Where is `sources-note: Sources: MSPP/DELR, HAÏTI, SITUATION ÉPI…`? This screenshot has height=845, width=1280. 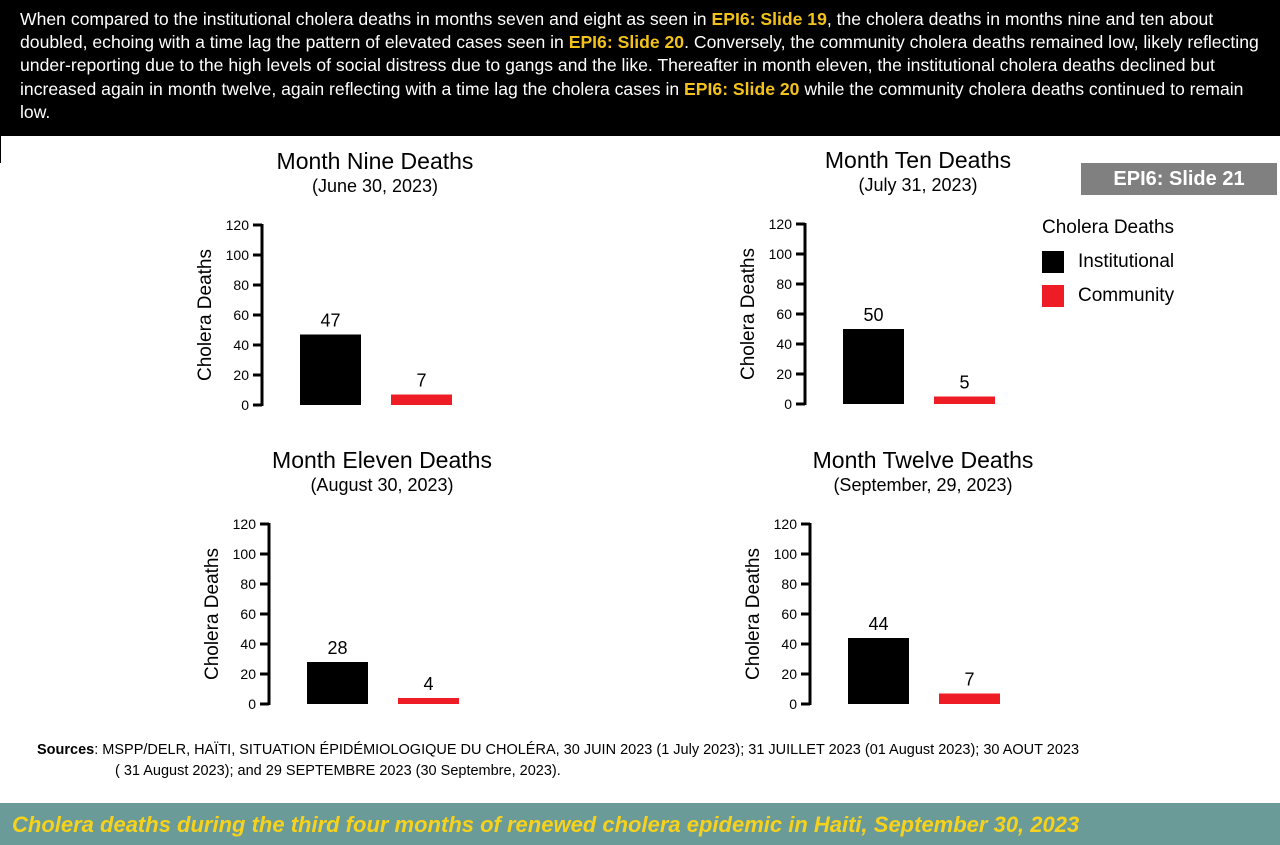
sources-note: Sources: MSPP/DELR, HAÏTI, SITUATION ÉPI… is located at coordinates (644, 761).